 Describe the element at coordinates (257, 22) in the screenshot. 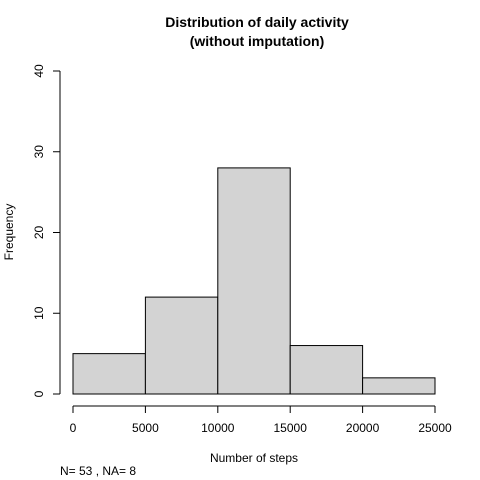

I see `chart-title-line1: Distribution of daily activity` at that location.